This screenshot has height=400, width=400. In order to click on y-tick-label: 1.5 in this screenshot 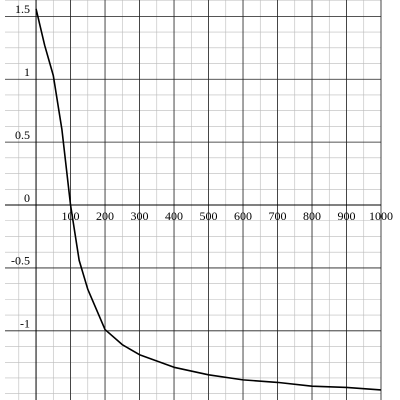, I will do `click(22, 9)`.